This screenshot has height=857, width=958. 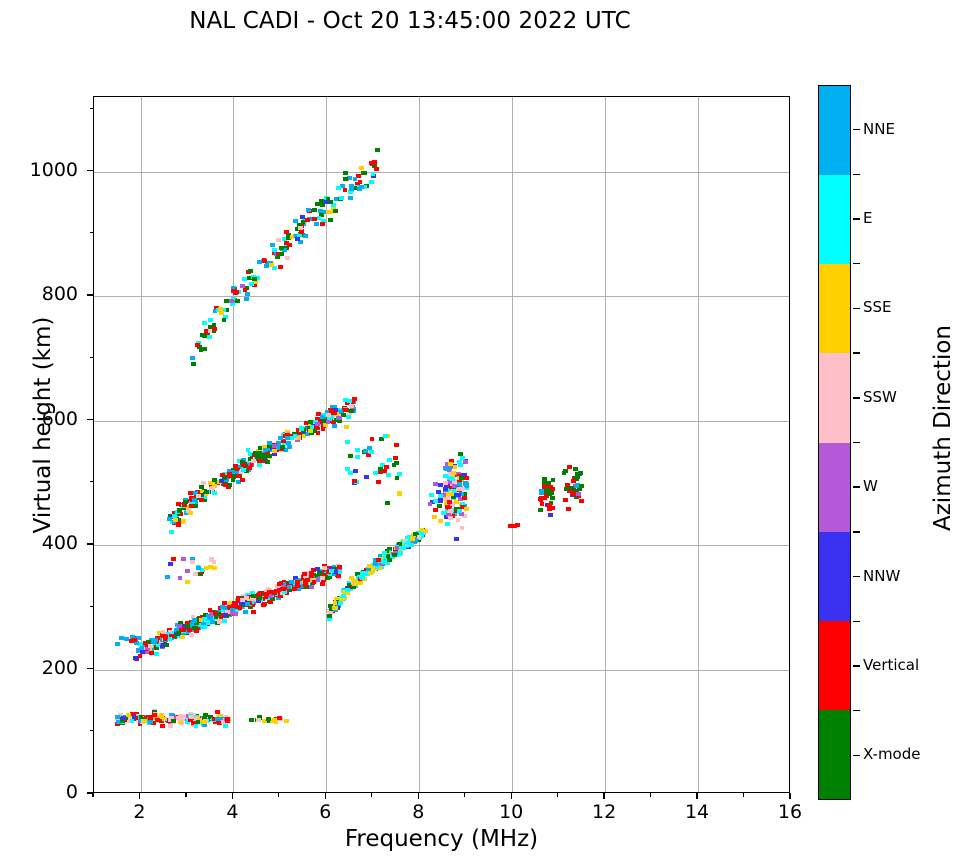 What do you see at coordinates (606, 444) in the screenshot?
I see `gridline-vertical` at bounding box center [606, 444].